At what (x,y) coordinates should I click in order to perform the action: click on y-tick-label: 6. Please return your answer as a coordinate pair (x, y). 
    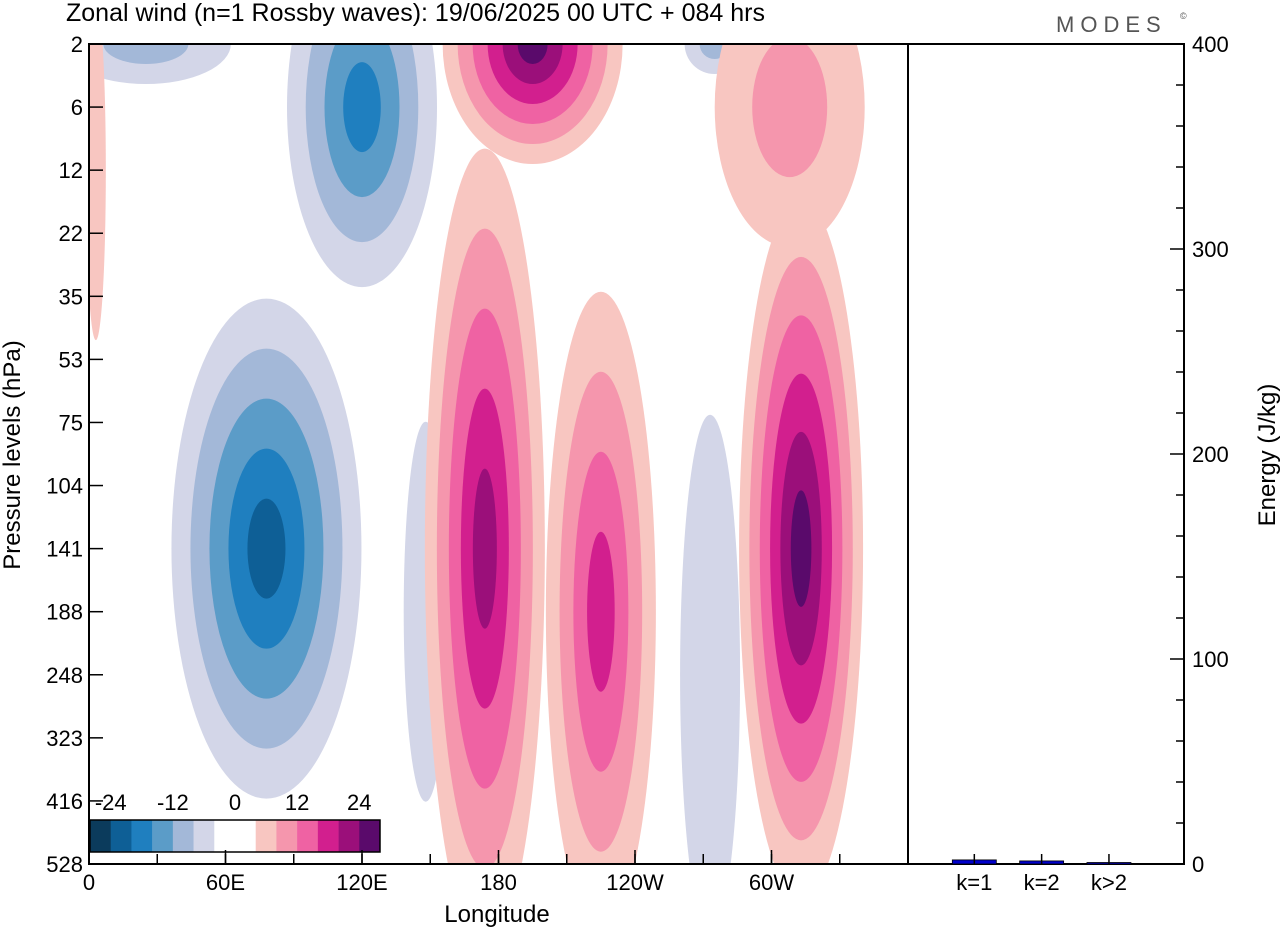
    Looking at the image, I should click on (77, 107).